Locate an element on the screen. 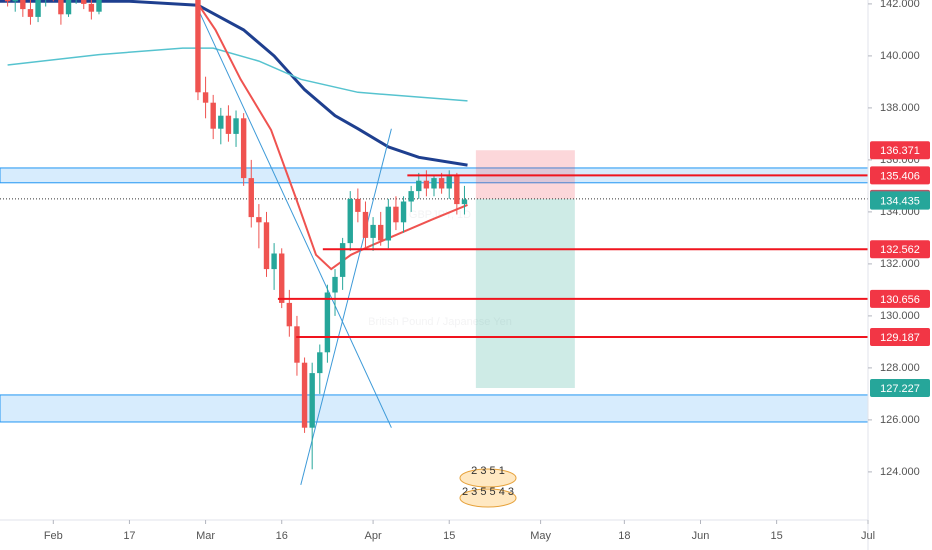  x-tick-label: May is located at coordinates (540, 536).